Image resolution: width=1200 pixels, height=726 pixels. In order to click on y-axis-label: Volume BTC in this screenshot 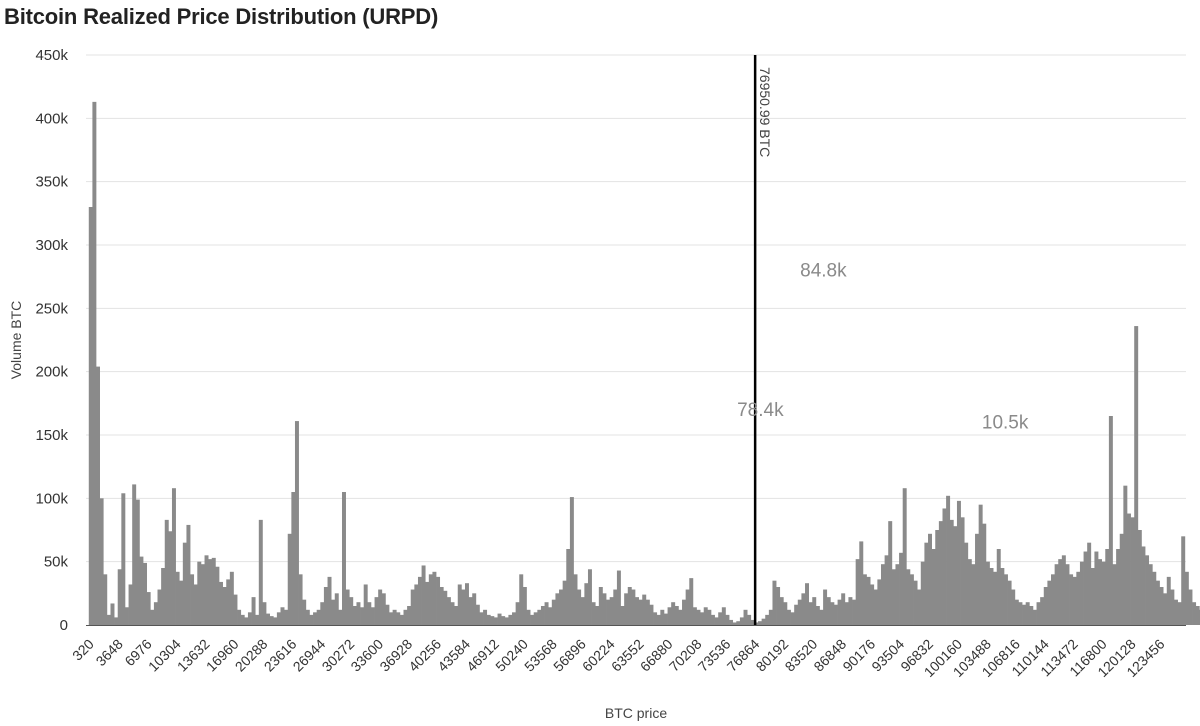, I will do `click(16, 340)`.